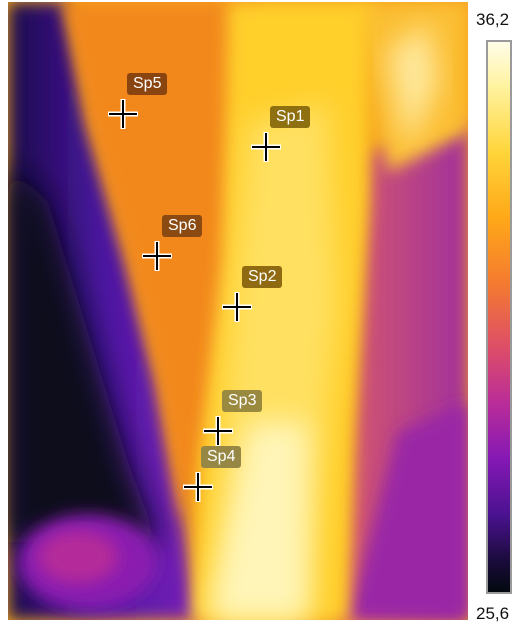 This screenshot has width=524, height=630. What do you see at coordinates (266, 147) in the screenshot?
I see `crosshair-sp1-icon` at bounding box center [266, 147].